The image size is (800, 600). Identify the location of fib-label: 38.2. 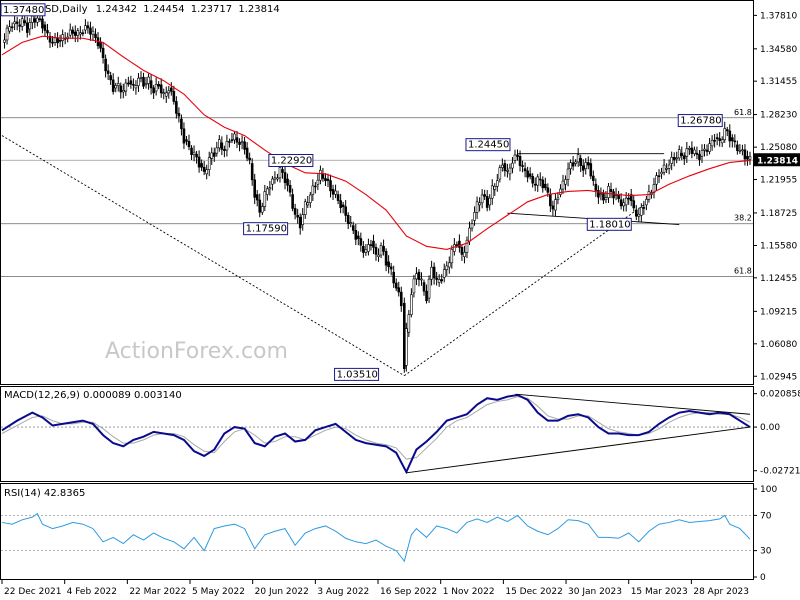
(743, 218).